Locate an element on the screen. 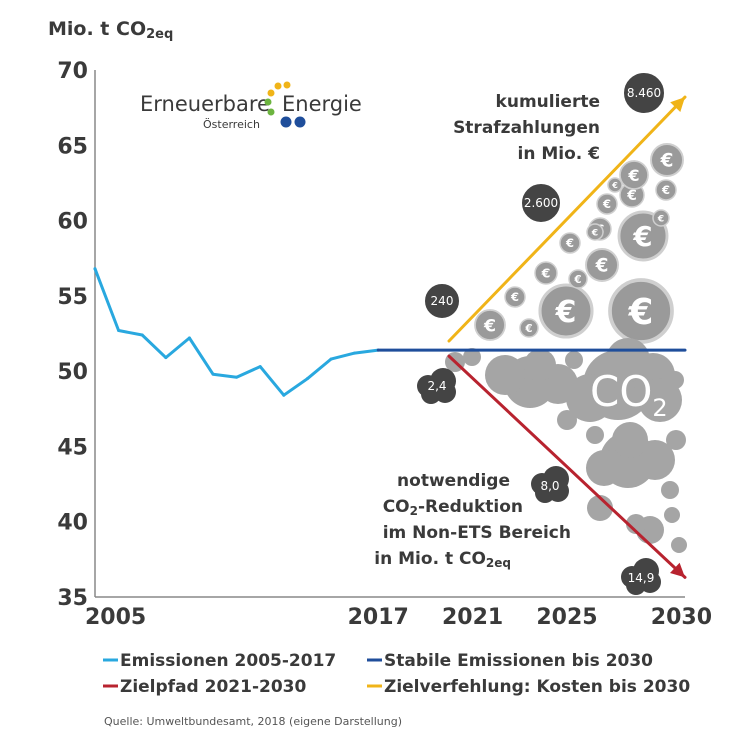  reduction-badge-8-0: 8,0 is located at coordinates (550, 484).